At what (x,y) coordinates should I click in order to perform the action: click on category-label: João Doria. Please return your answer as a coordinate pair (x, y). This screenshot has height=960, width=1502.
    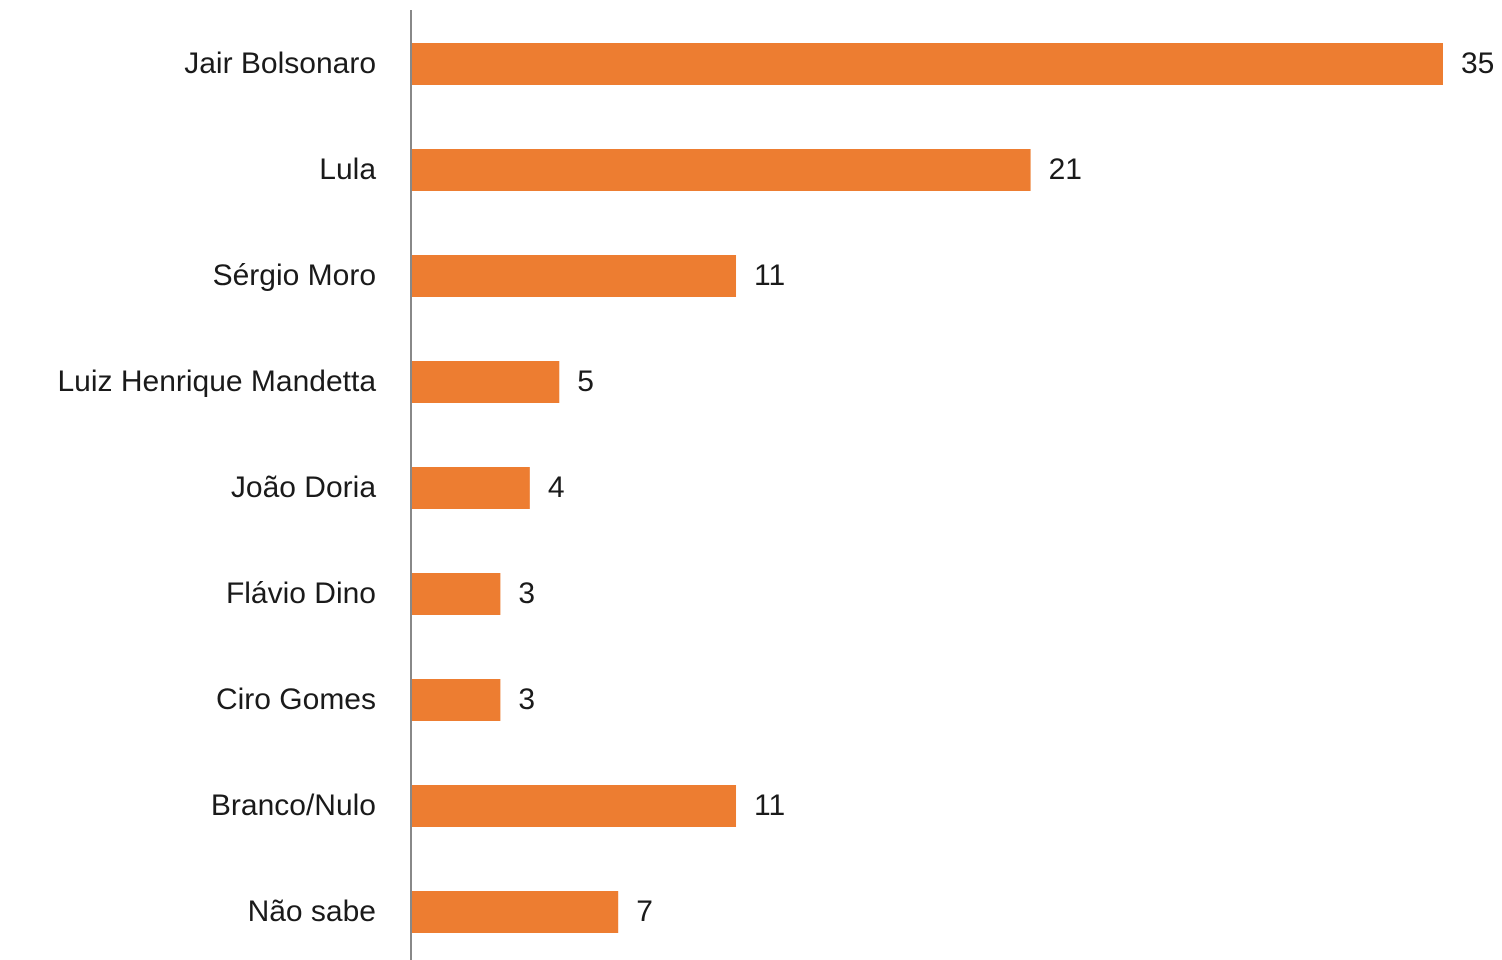
    Looking at the image, I should click on (303, 487).